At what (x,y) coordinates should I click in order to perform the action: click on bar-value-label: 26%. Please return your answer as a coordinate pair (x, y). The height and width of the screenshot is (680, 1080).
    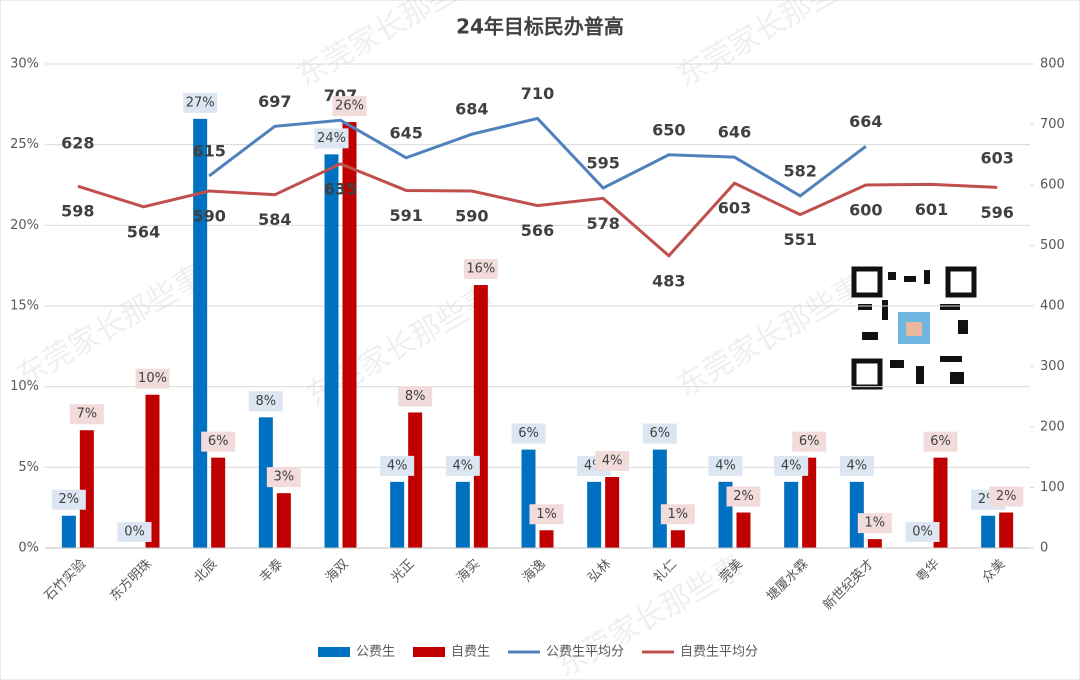
    Looking at the image, I should click on (349, 106).